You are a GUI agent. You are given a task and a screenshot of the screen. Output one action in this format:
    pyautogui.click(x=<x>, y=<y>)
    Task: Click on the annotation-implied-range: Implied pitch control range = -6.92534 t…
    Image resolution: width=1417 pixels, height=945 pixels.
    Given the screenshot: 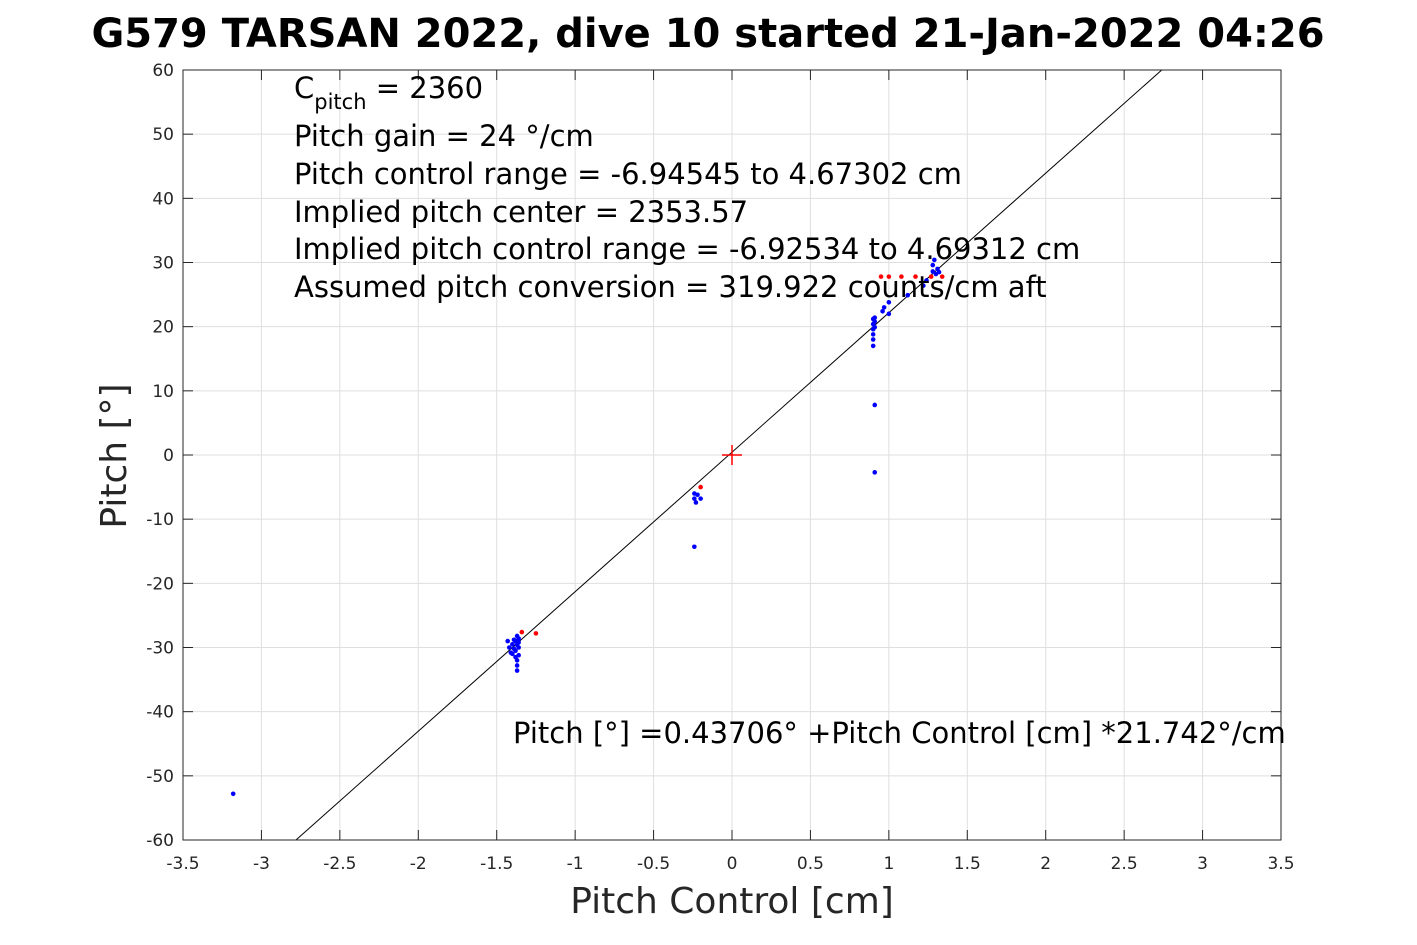 What is the action you would take?
    pyautogui.click(x=687, y=249)
    